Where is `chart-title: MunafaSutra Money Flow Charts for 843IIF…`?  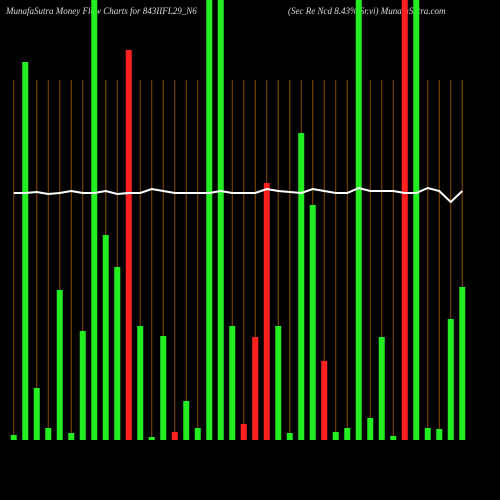
chart-title: MunafaSutra Money Flow Charts for 843IIF… is located at coordinates (101, 11).